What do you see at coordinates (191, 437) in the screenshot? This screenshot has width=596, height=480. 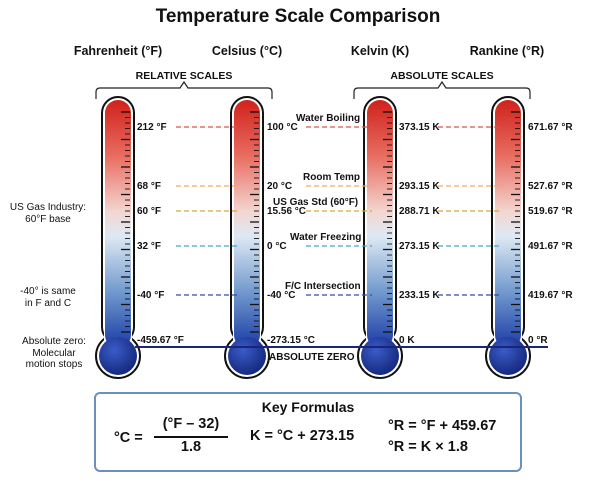 I see `fraction-bar` at bounding box center [191, 437].